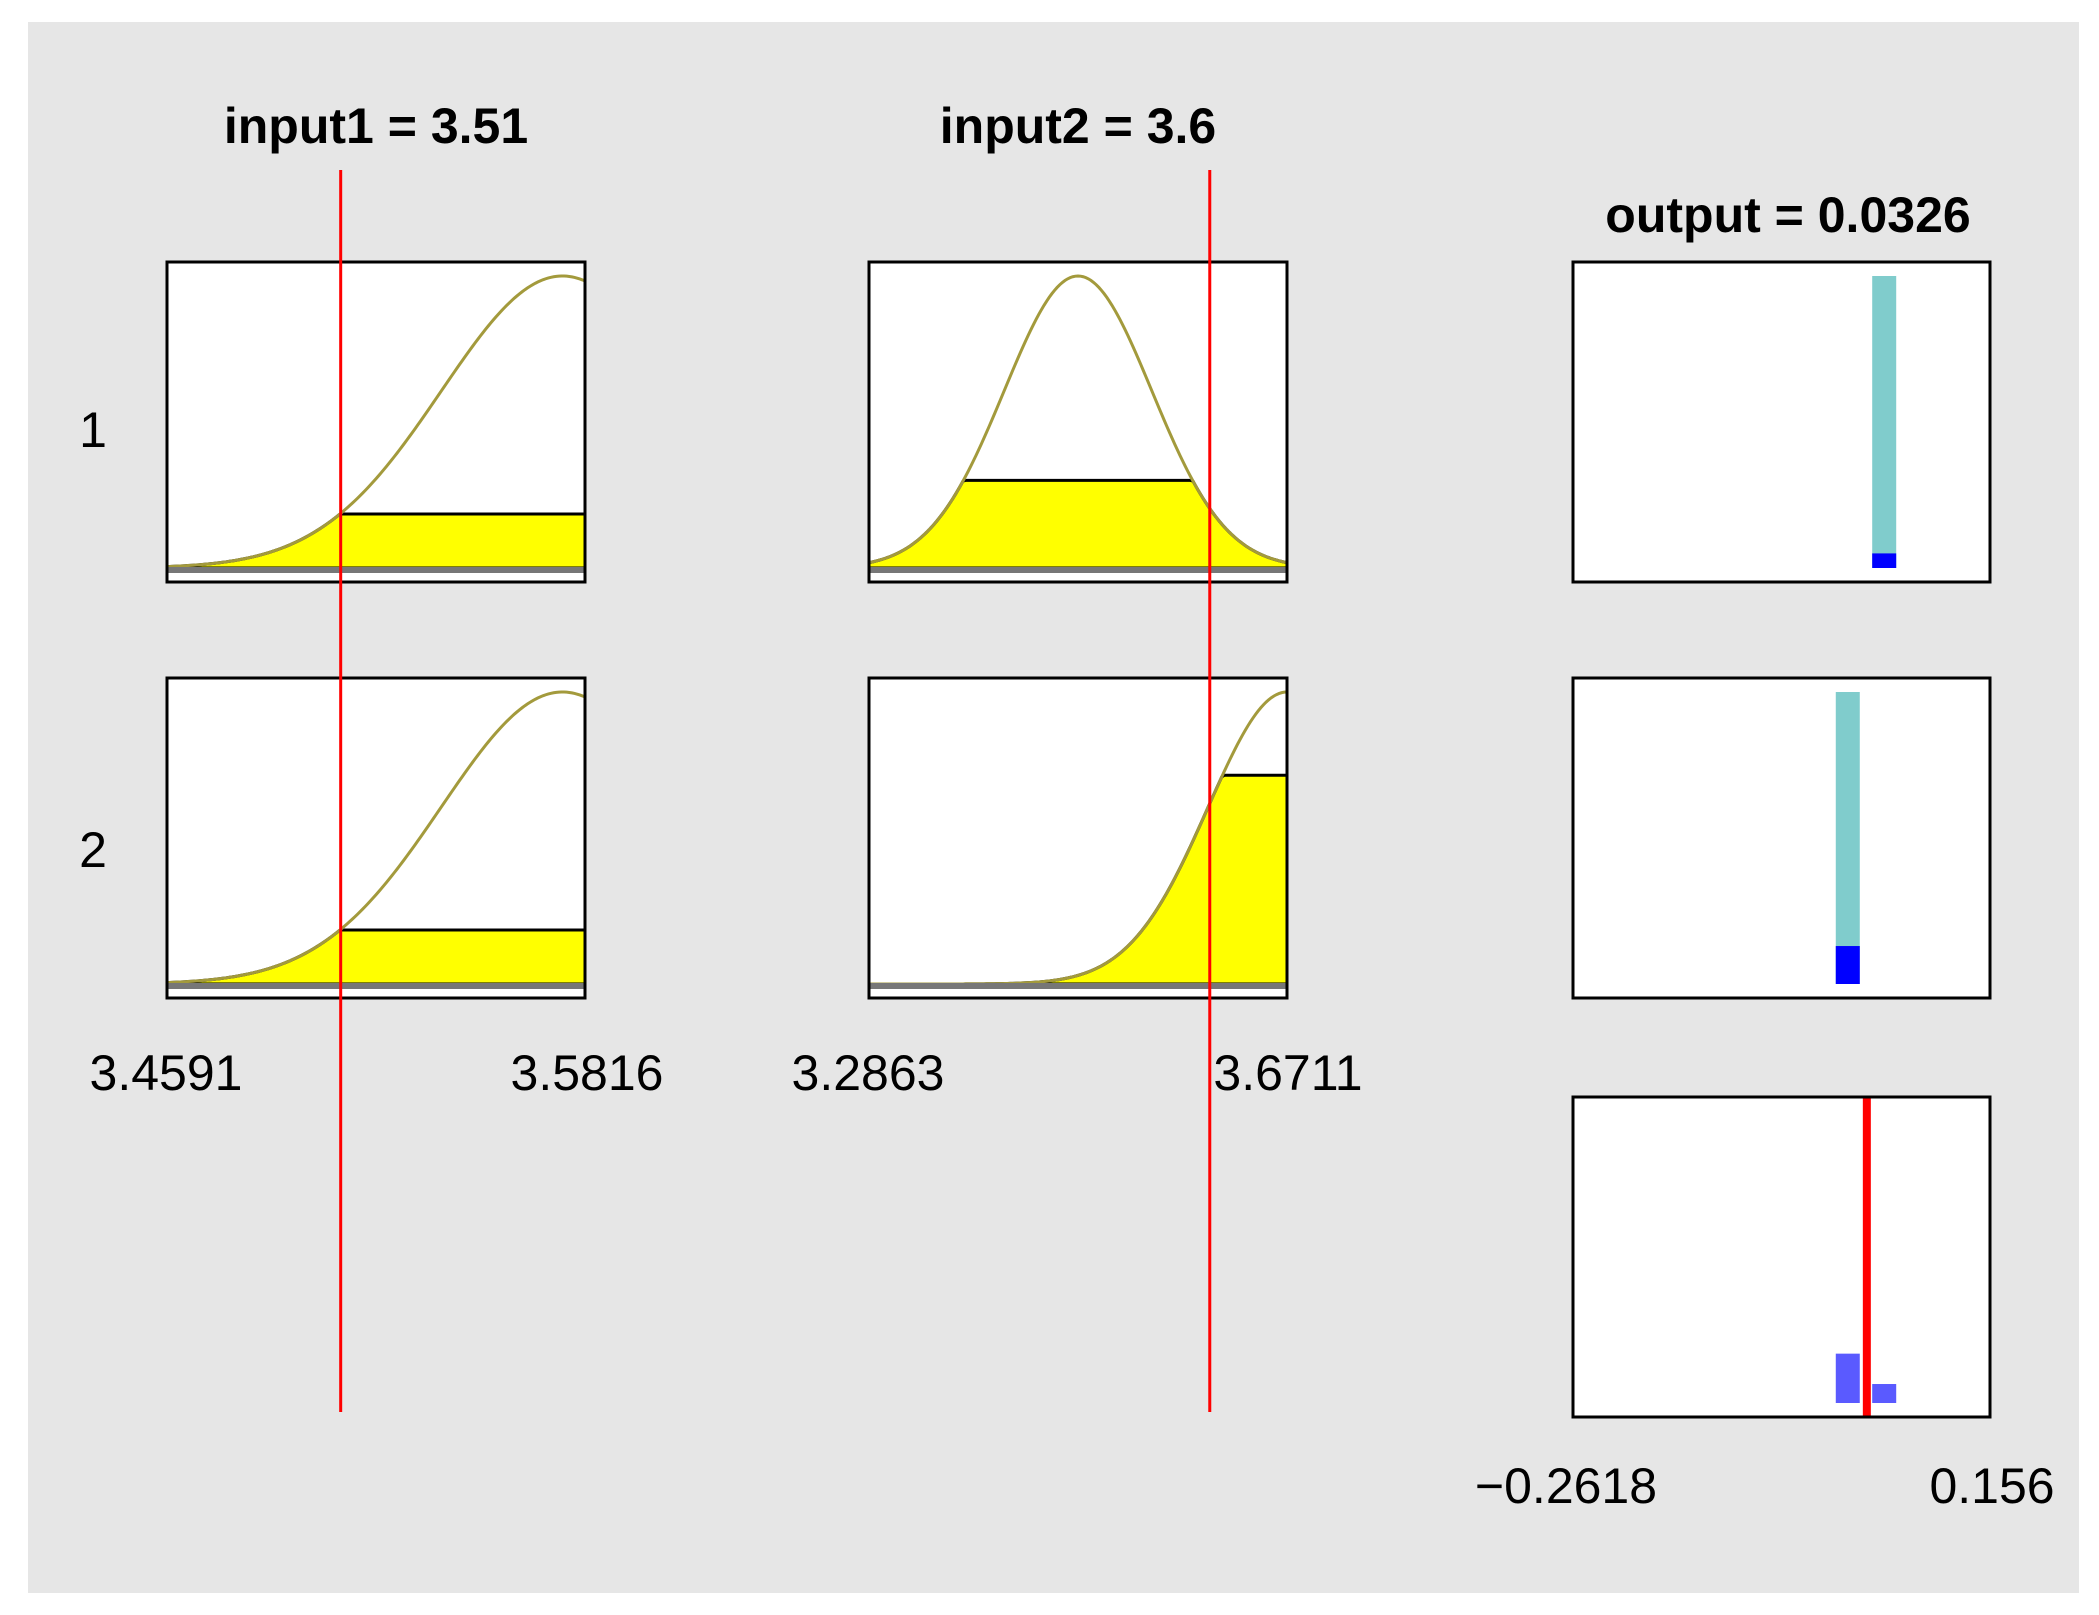 The image size is (2099, 1615). What do you see at coordinates (1787, 215) in the screenshot?
I see `output-title: output = 0.0326` at bounding box center [1787, 215].